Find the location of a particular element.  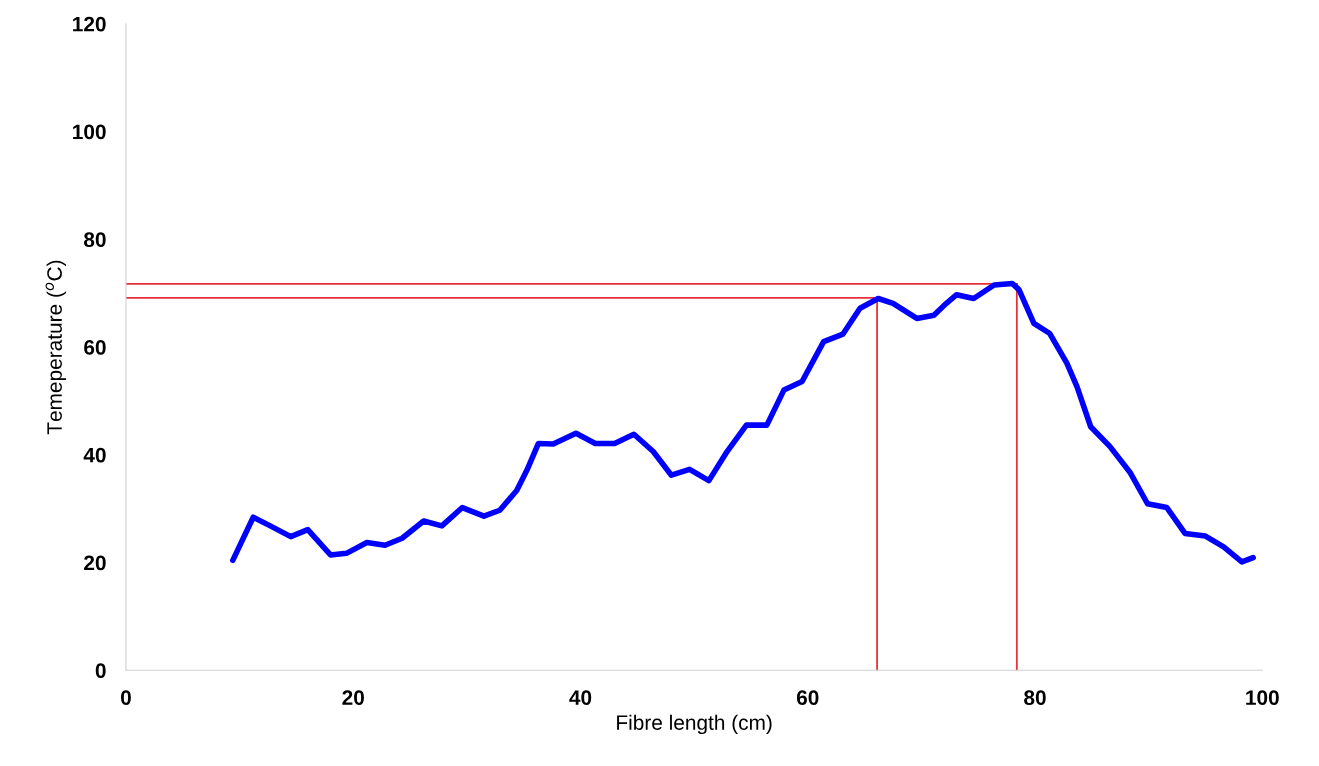

y-tick-label: 40 is located at coordinates (94, 455).